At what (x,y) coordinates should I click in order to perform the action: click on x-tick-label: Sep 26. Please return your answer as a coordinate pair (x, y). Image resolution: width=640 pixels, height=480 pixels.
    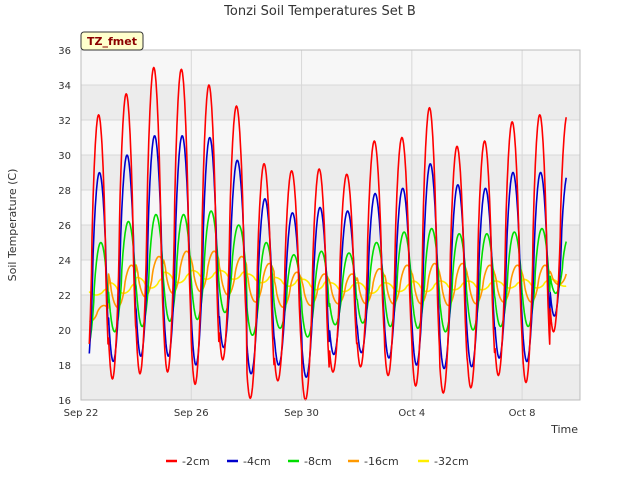
    Looking at the image, I should click on (191, 413).